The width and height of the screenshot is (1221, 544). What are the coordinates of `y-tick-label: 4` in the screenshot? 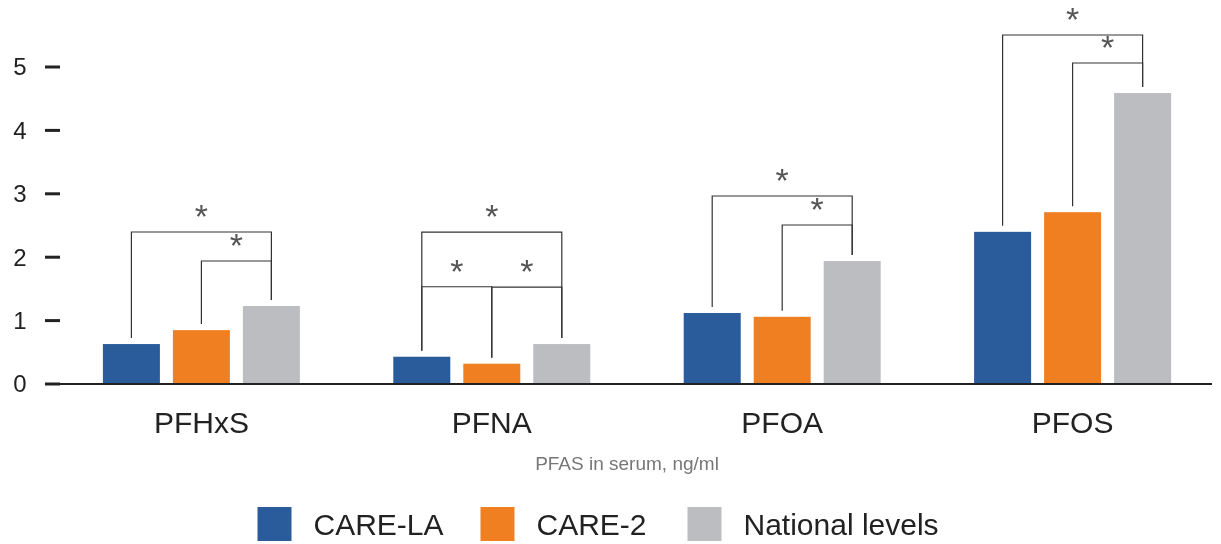 It's located at (20, 130).